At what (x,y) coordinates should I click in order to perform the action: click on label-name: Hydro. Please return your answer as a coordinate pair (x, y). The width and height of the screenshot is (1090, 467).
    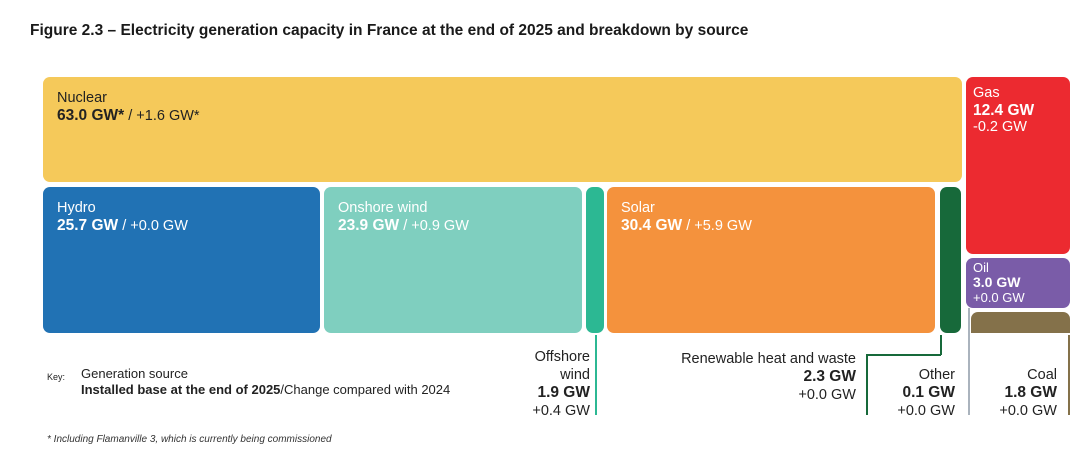
    Looking at the image, I should click on (76, 208).